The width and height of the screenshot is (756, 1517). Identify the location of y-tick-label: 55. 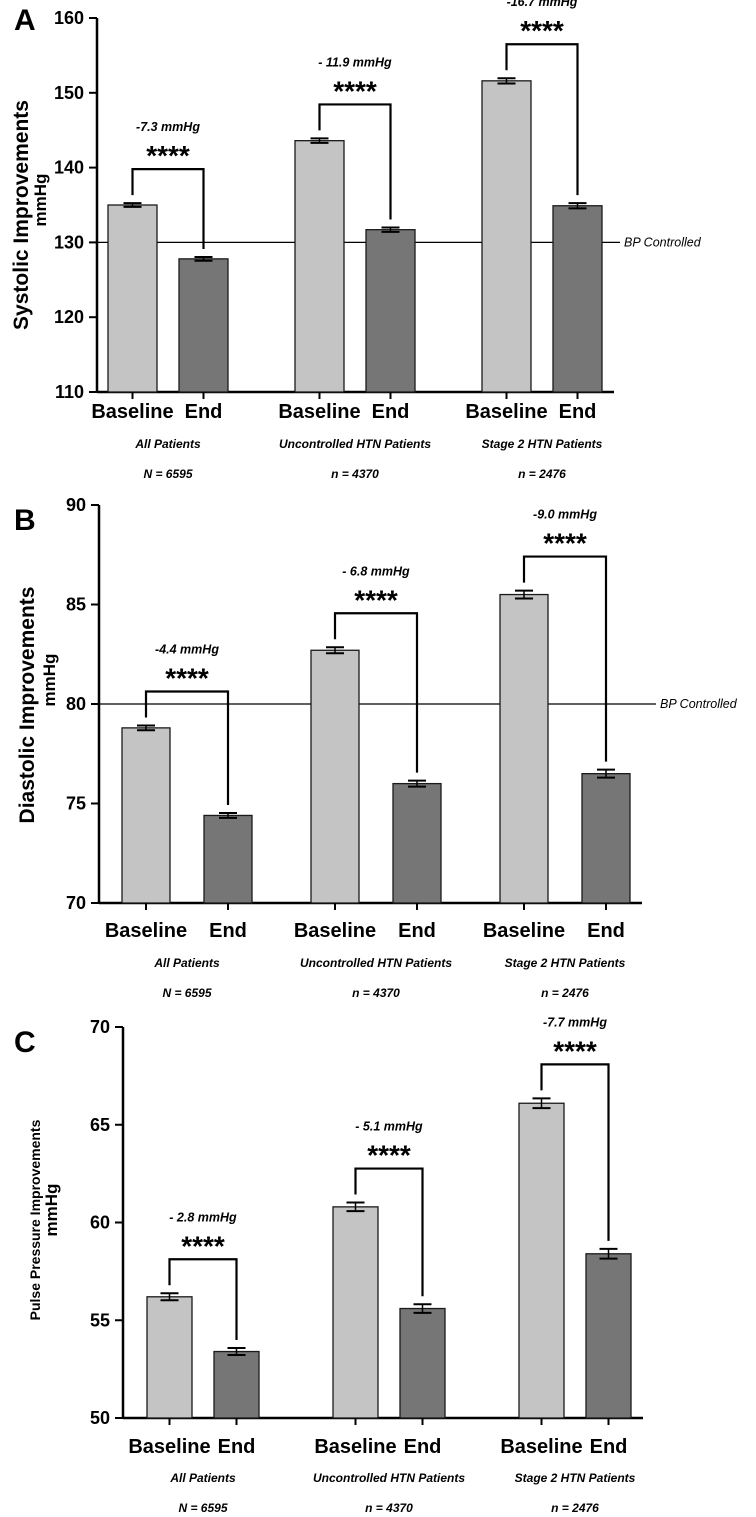
(100, 1320).